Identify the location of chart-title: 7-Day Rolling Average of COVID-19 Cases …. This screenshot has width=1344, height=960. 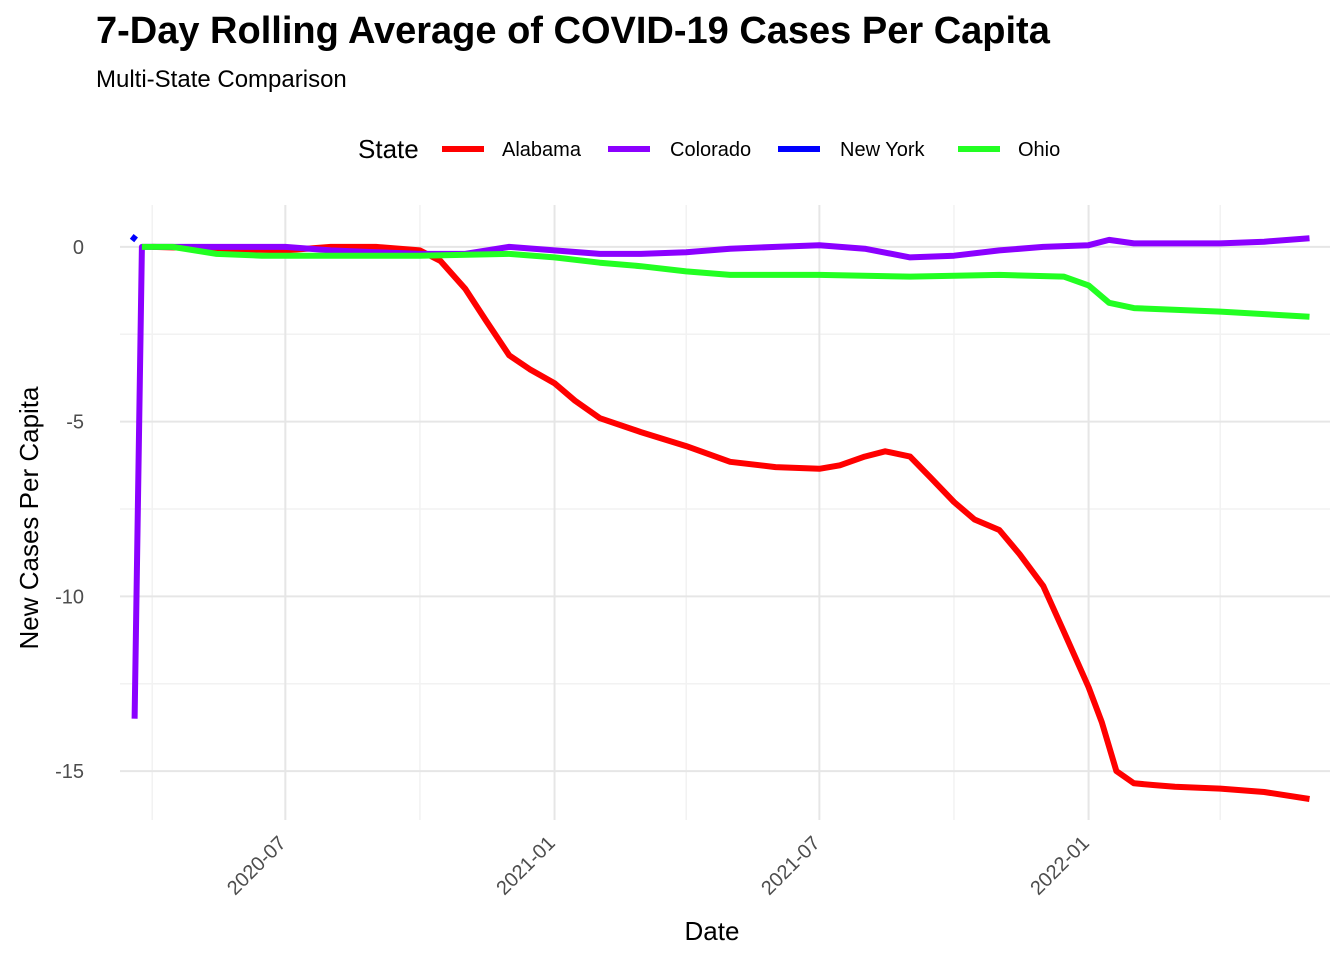
(573, 31).